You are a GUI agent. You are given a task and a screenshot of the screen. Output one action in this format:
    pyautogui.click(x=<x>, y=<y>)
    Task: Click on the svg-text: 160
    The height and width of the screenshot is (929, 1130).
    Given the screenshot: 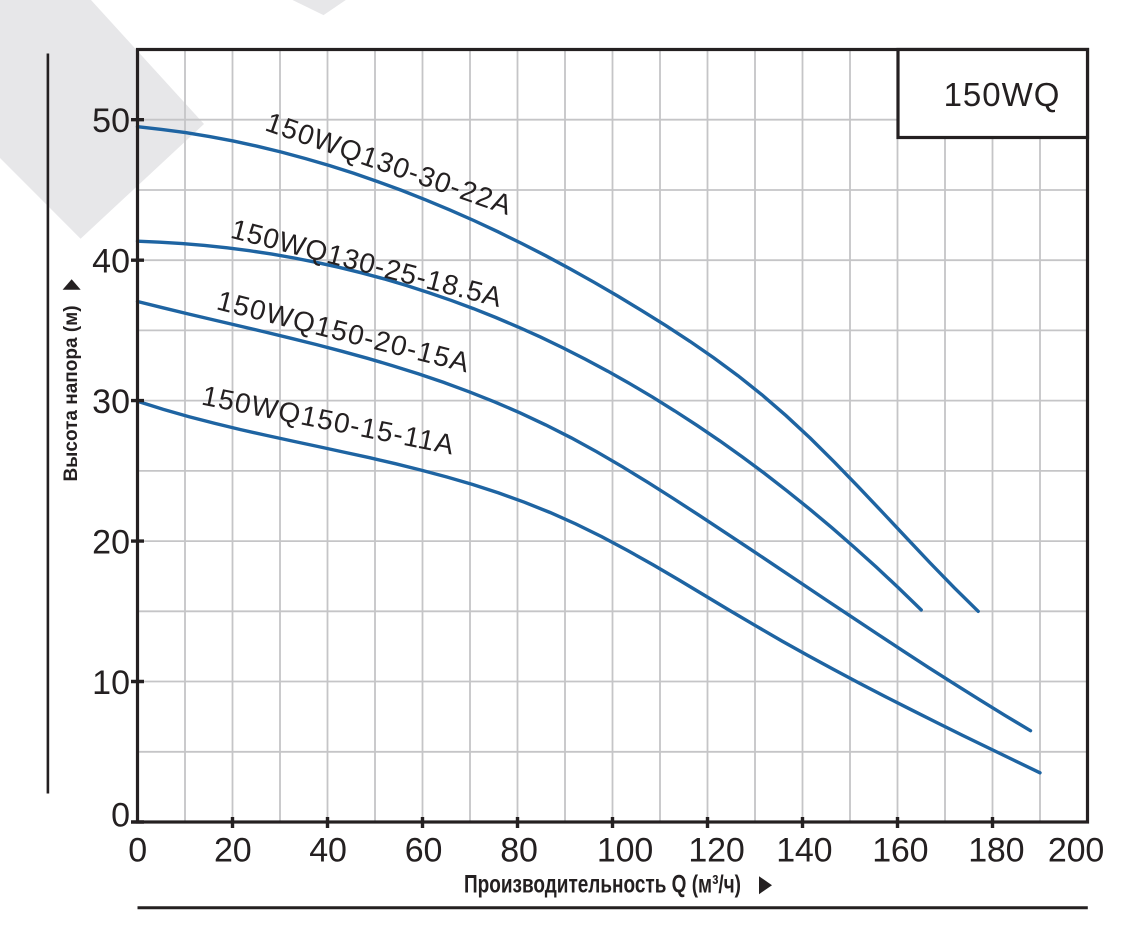 What is the action you would take?
    pyautogui.click(x=900, y=851)
    